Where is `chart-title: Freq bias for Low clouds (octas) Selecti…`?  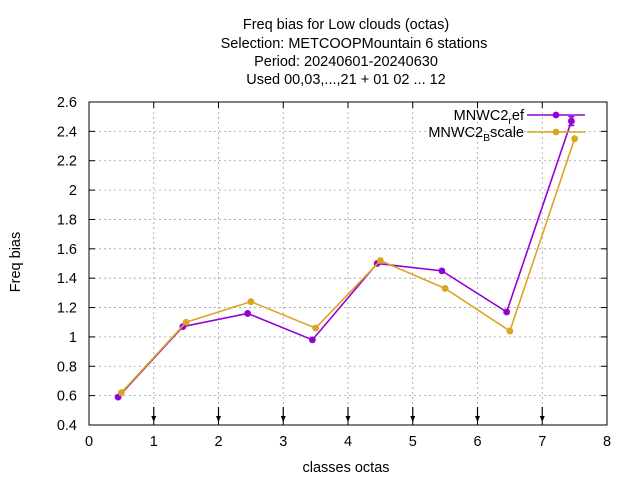 chart-title: Freq bias for Low clouds (octas) Selecti… is located at coordinates (354, 52).